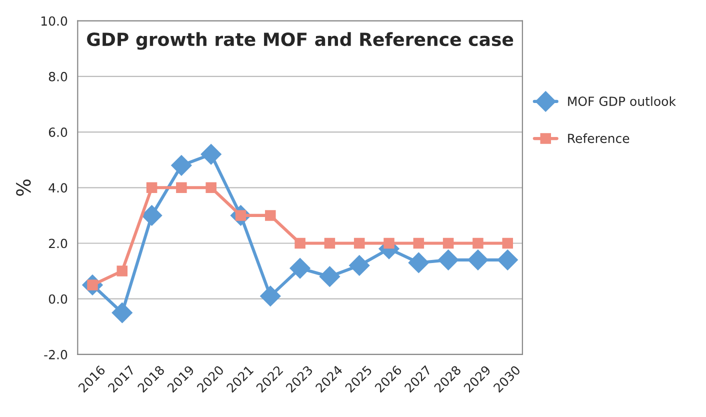 Image resolution: width=706 pixels, height=417 pixels. Describe the element at coordinates (58, 299) in the screenshot. I see `y-tick-label: 0.0` at that location.